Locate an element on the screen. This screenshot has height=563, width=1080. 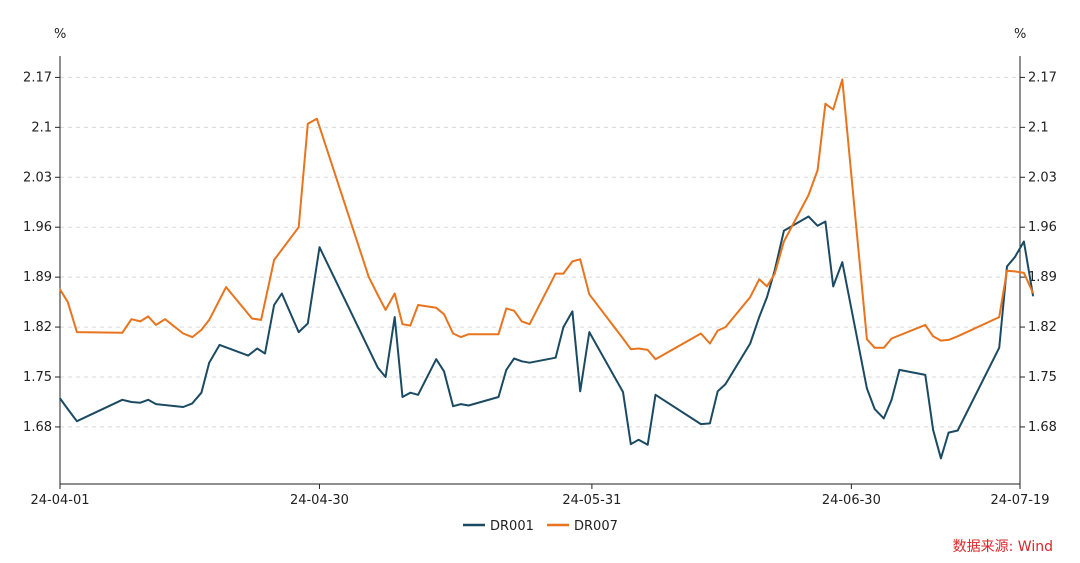
x-tick-label: 24-04-01 is located at coordinates (59, 500).